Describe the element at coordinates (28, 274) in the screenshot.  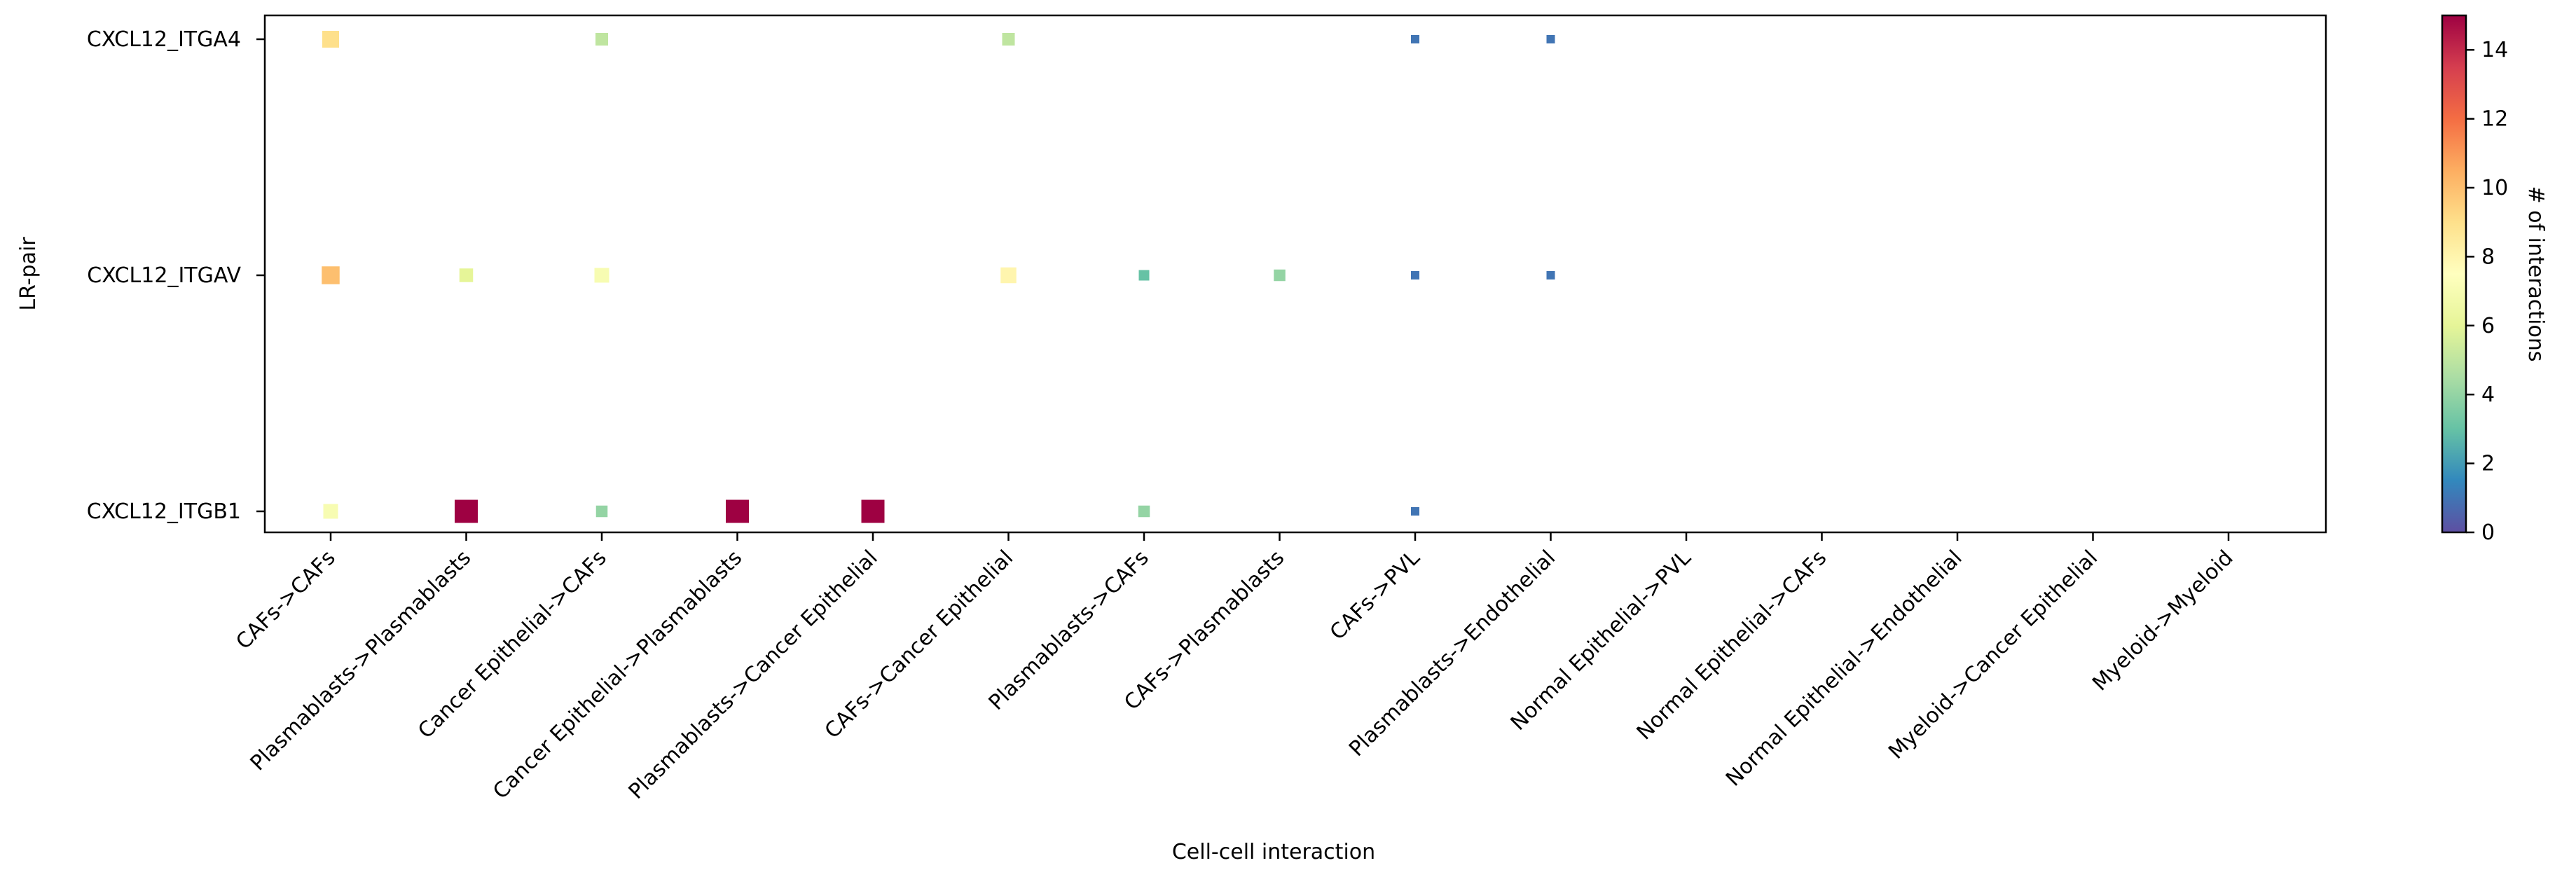
I see `y-axis-label: LR-pair` at that location.